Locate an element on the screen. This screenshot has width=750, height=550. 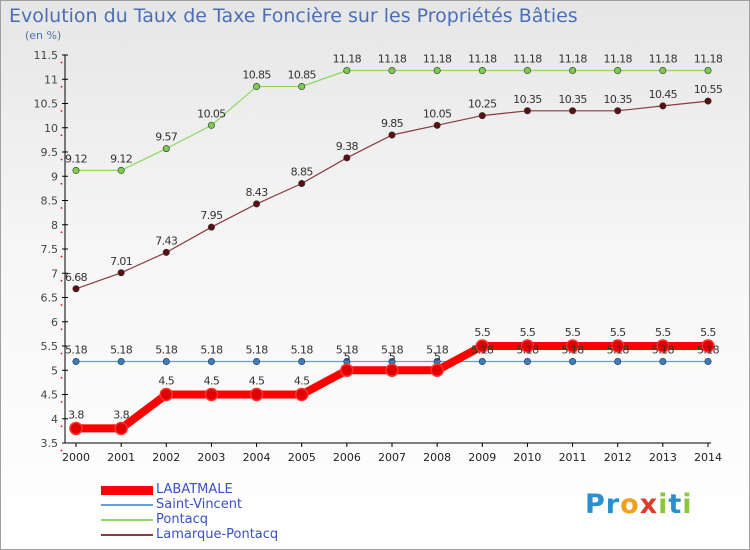
series-3-label-2: 7.43 is located at coordinates (166, 240).